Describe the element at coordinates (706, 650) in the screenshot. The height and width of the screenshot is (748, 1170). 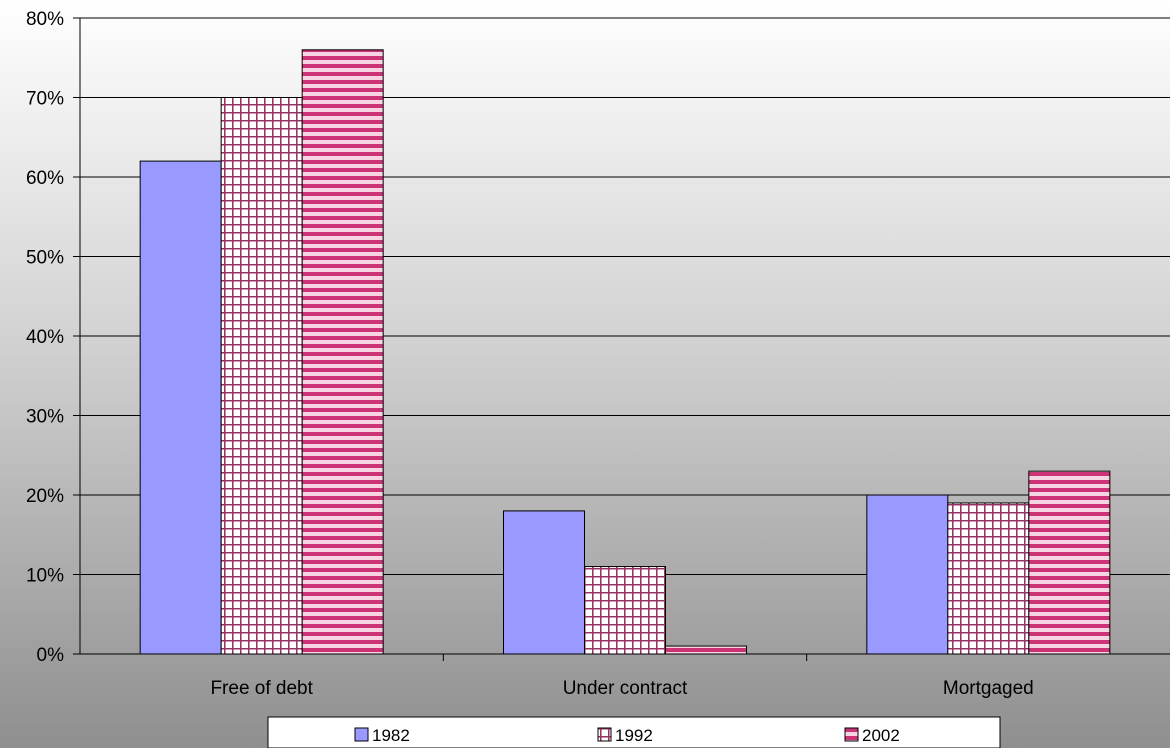
I see `bar-2002-under-contract` at that location.